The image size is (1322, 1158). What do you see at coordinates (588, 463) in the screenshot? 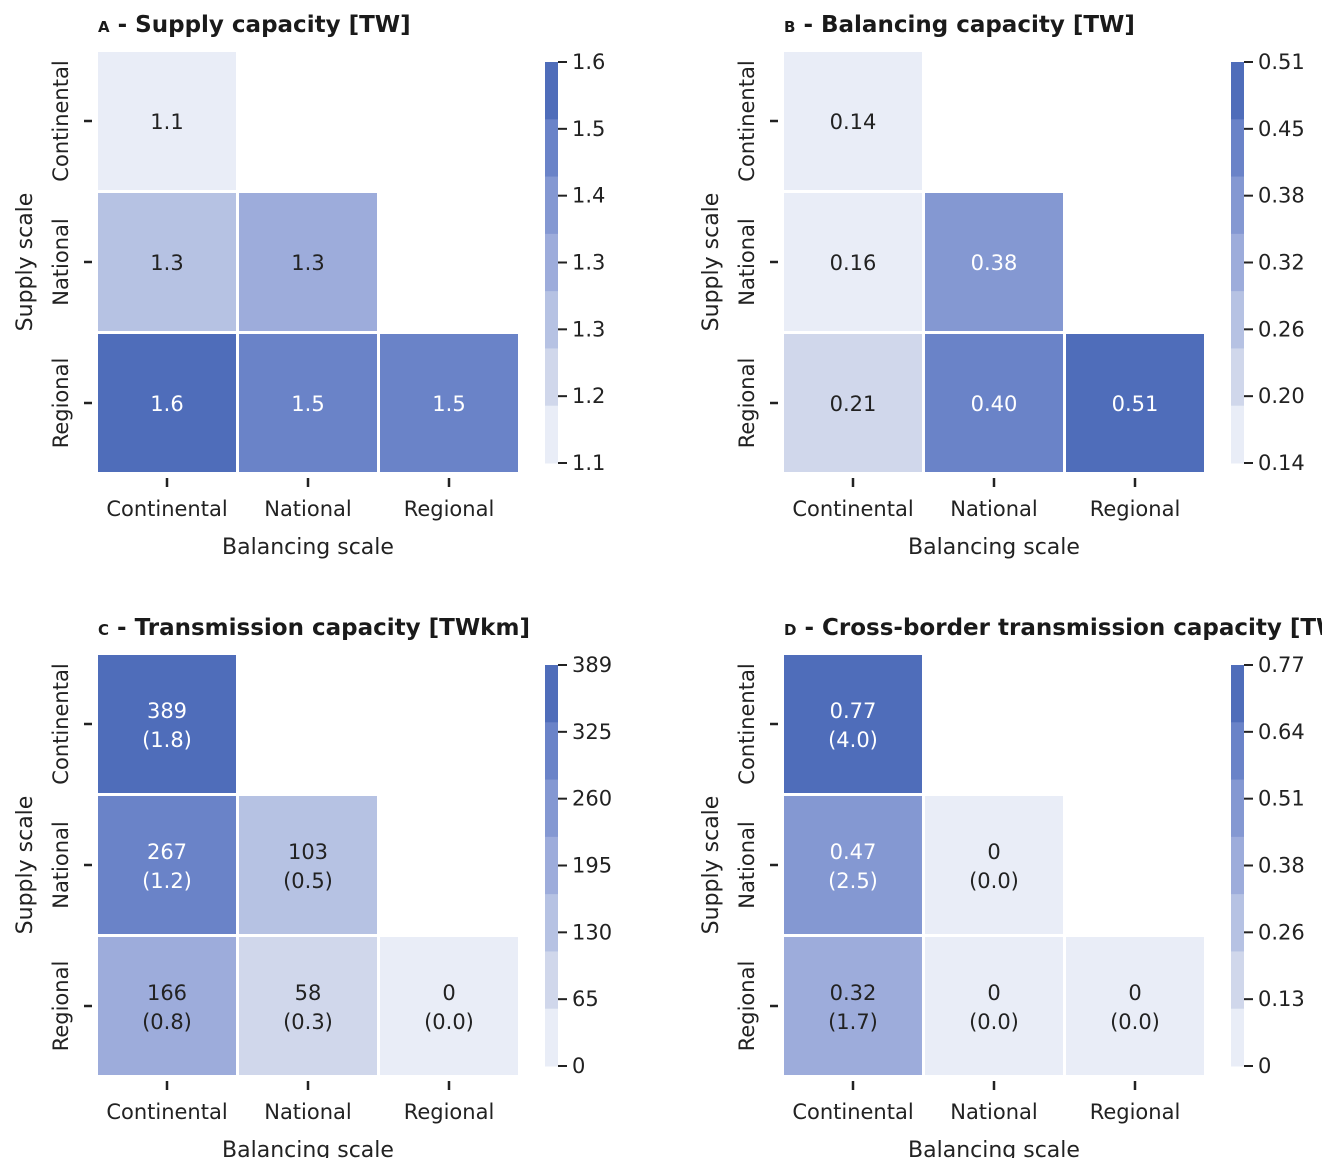
I see `colorbar-tick-label: 1.1` at bounding box center [588, 463].